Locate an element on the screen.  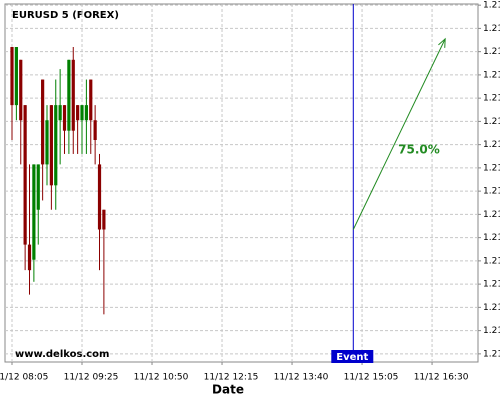
event-box is located at coordinates (352, 356).